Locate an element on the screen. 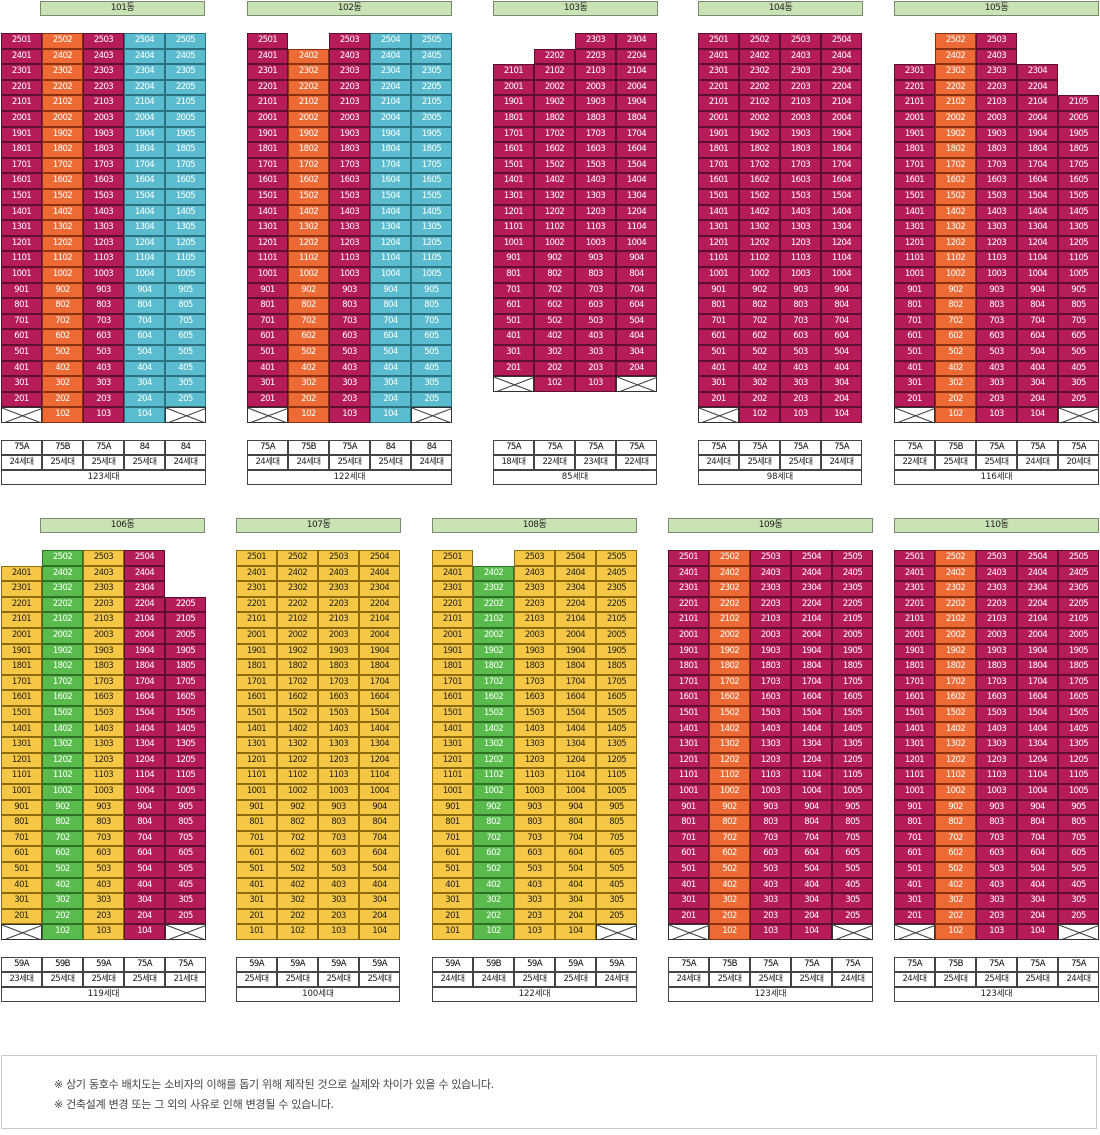 This screenshot has width=1100, height=1135. unit-cell: 1205 is located at coordinates (185, 243).